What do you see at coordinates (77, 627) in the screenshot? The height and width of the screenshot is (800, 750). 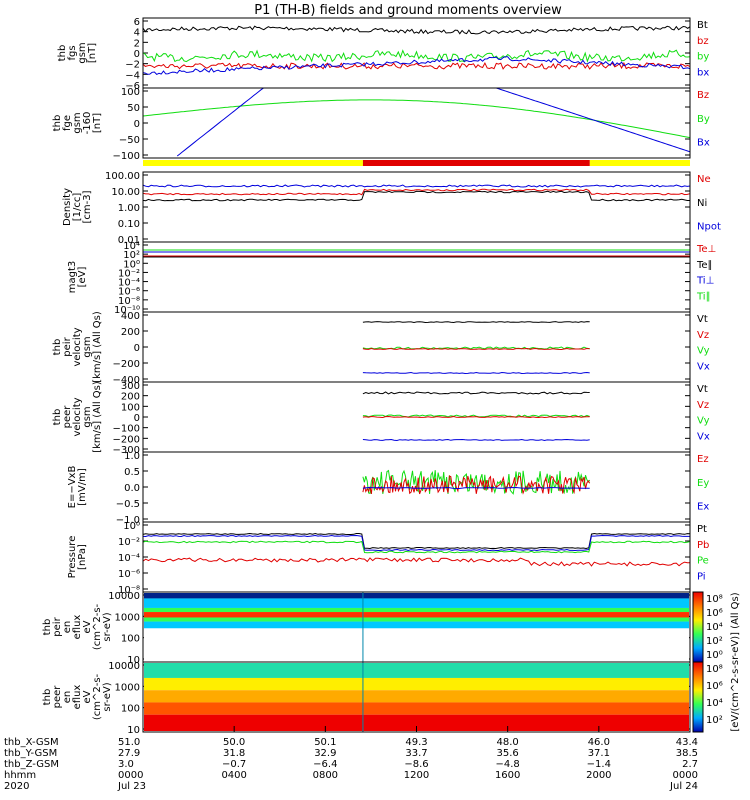 I see `y-axis-label: eflux` at bounding box center [77, 627].